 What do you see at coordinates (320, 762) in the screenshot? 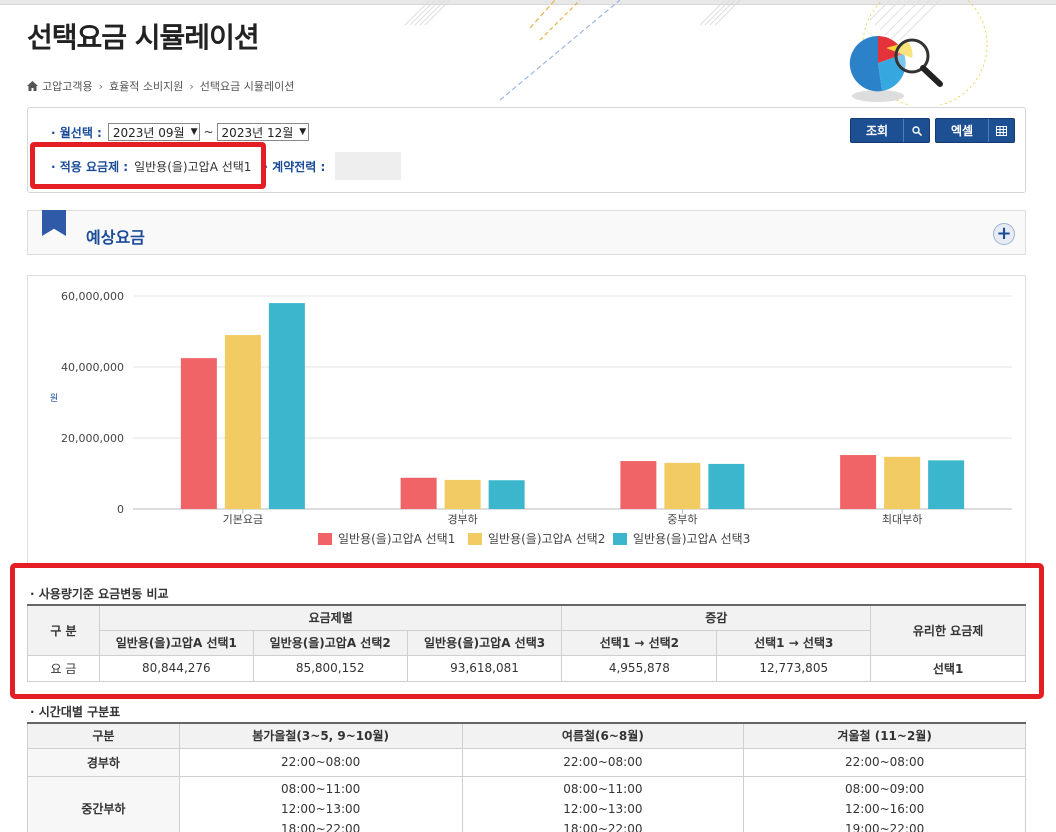
I see `light-load-spring: 22:00~08:00` at bounding box center [320, 762].